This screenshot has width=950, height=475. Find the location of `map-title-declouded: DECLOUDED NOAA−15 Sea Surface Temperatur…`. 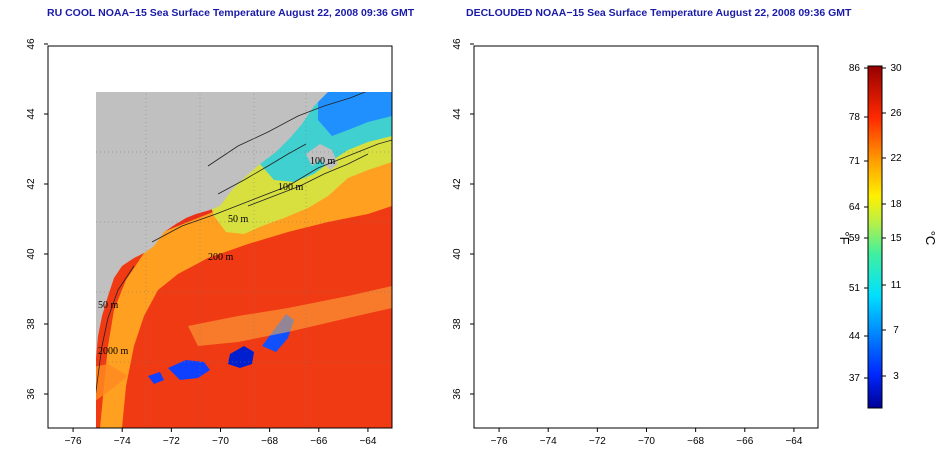

map-title-declouded: DECLOUDED NOAA−15 Sea Surface Temperatur… is located at coordinates (659, 13).